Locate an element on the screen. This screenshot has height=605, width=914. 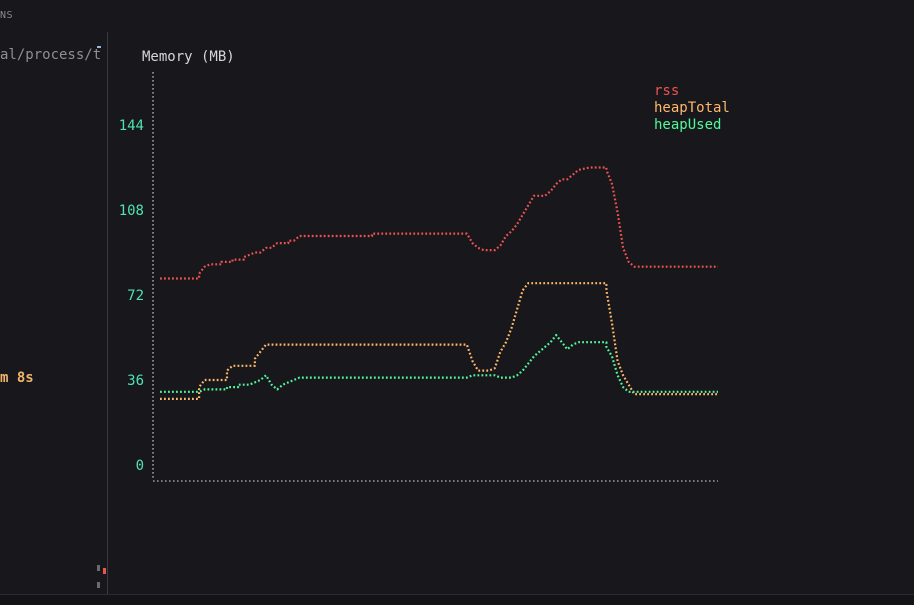
chart-title: Memory (MB) is located at coordinates (188, 57).